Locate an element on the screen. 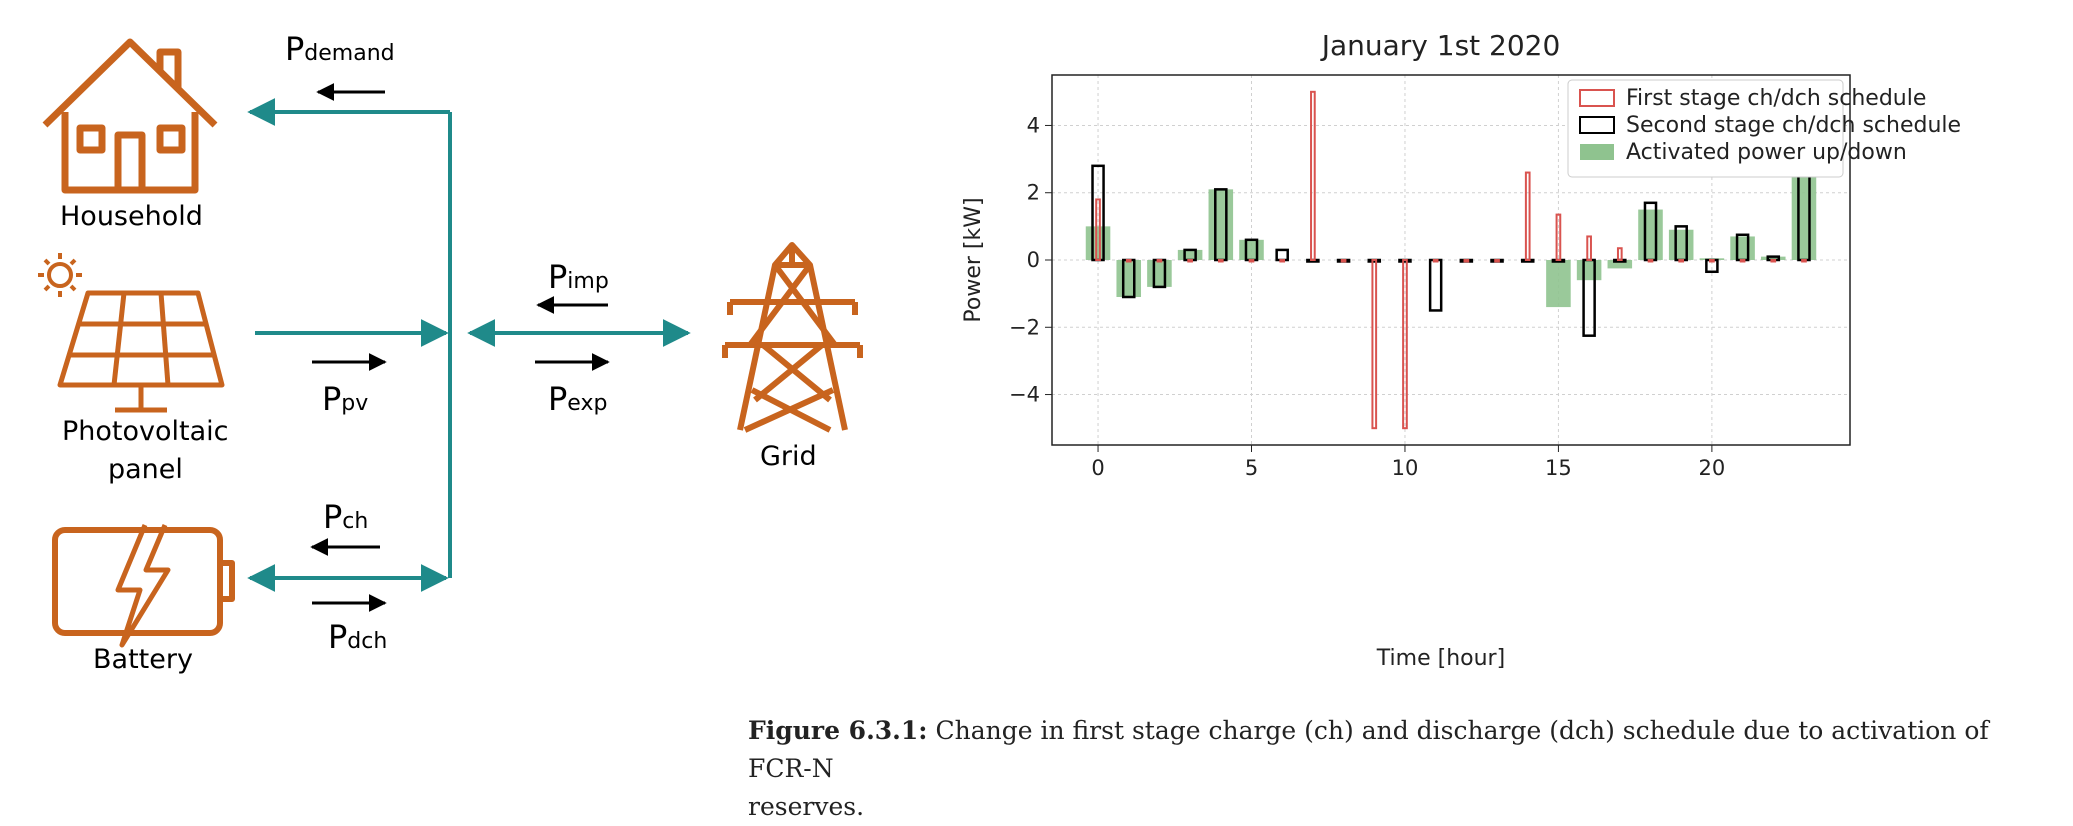 This screenshot has width=2073, height=826. x-axis-label: Time [hour] is located at coordinates (1440, 658).